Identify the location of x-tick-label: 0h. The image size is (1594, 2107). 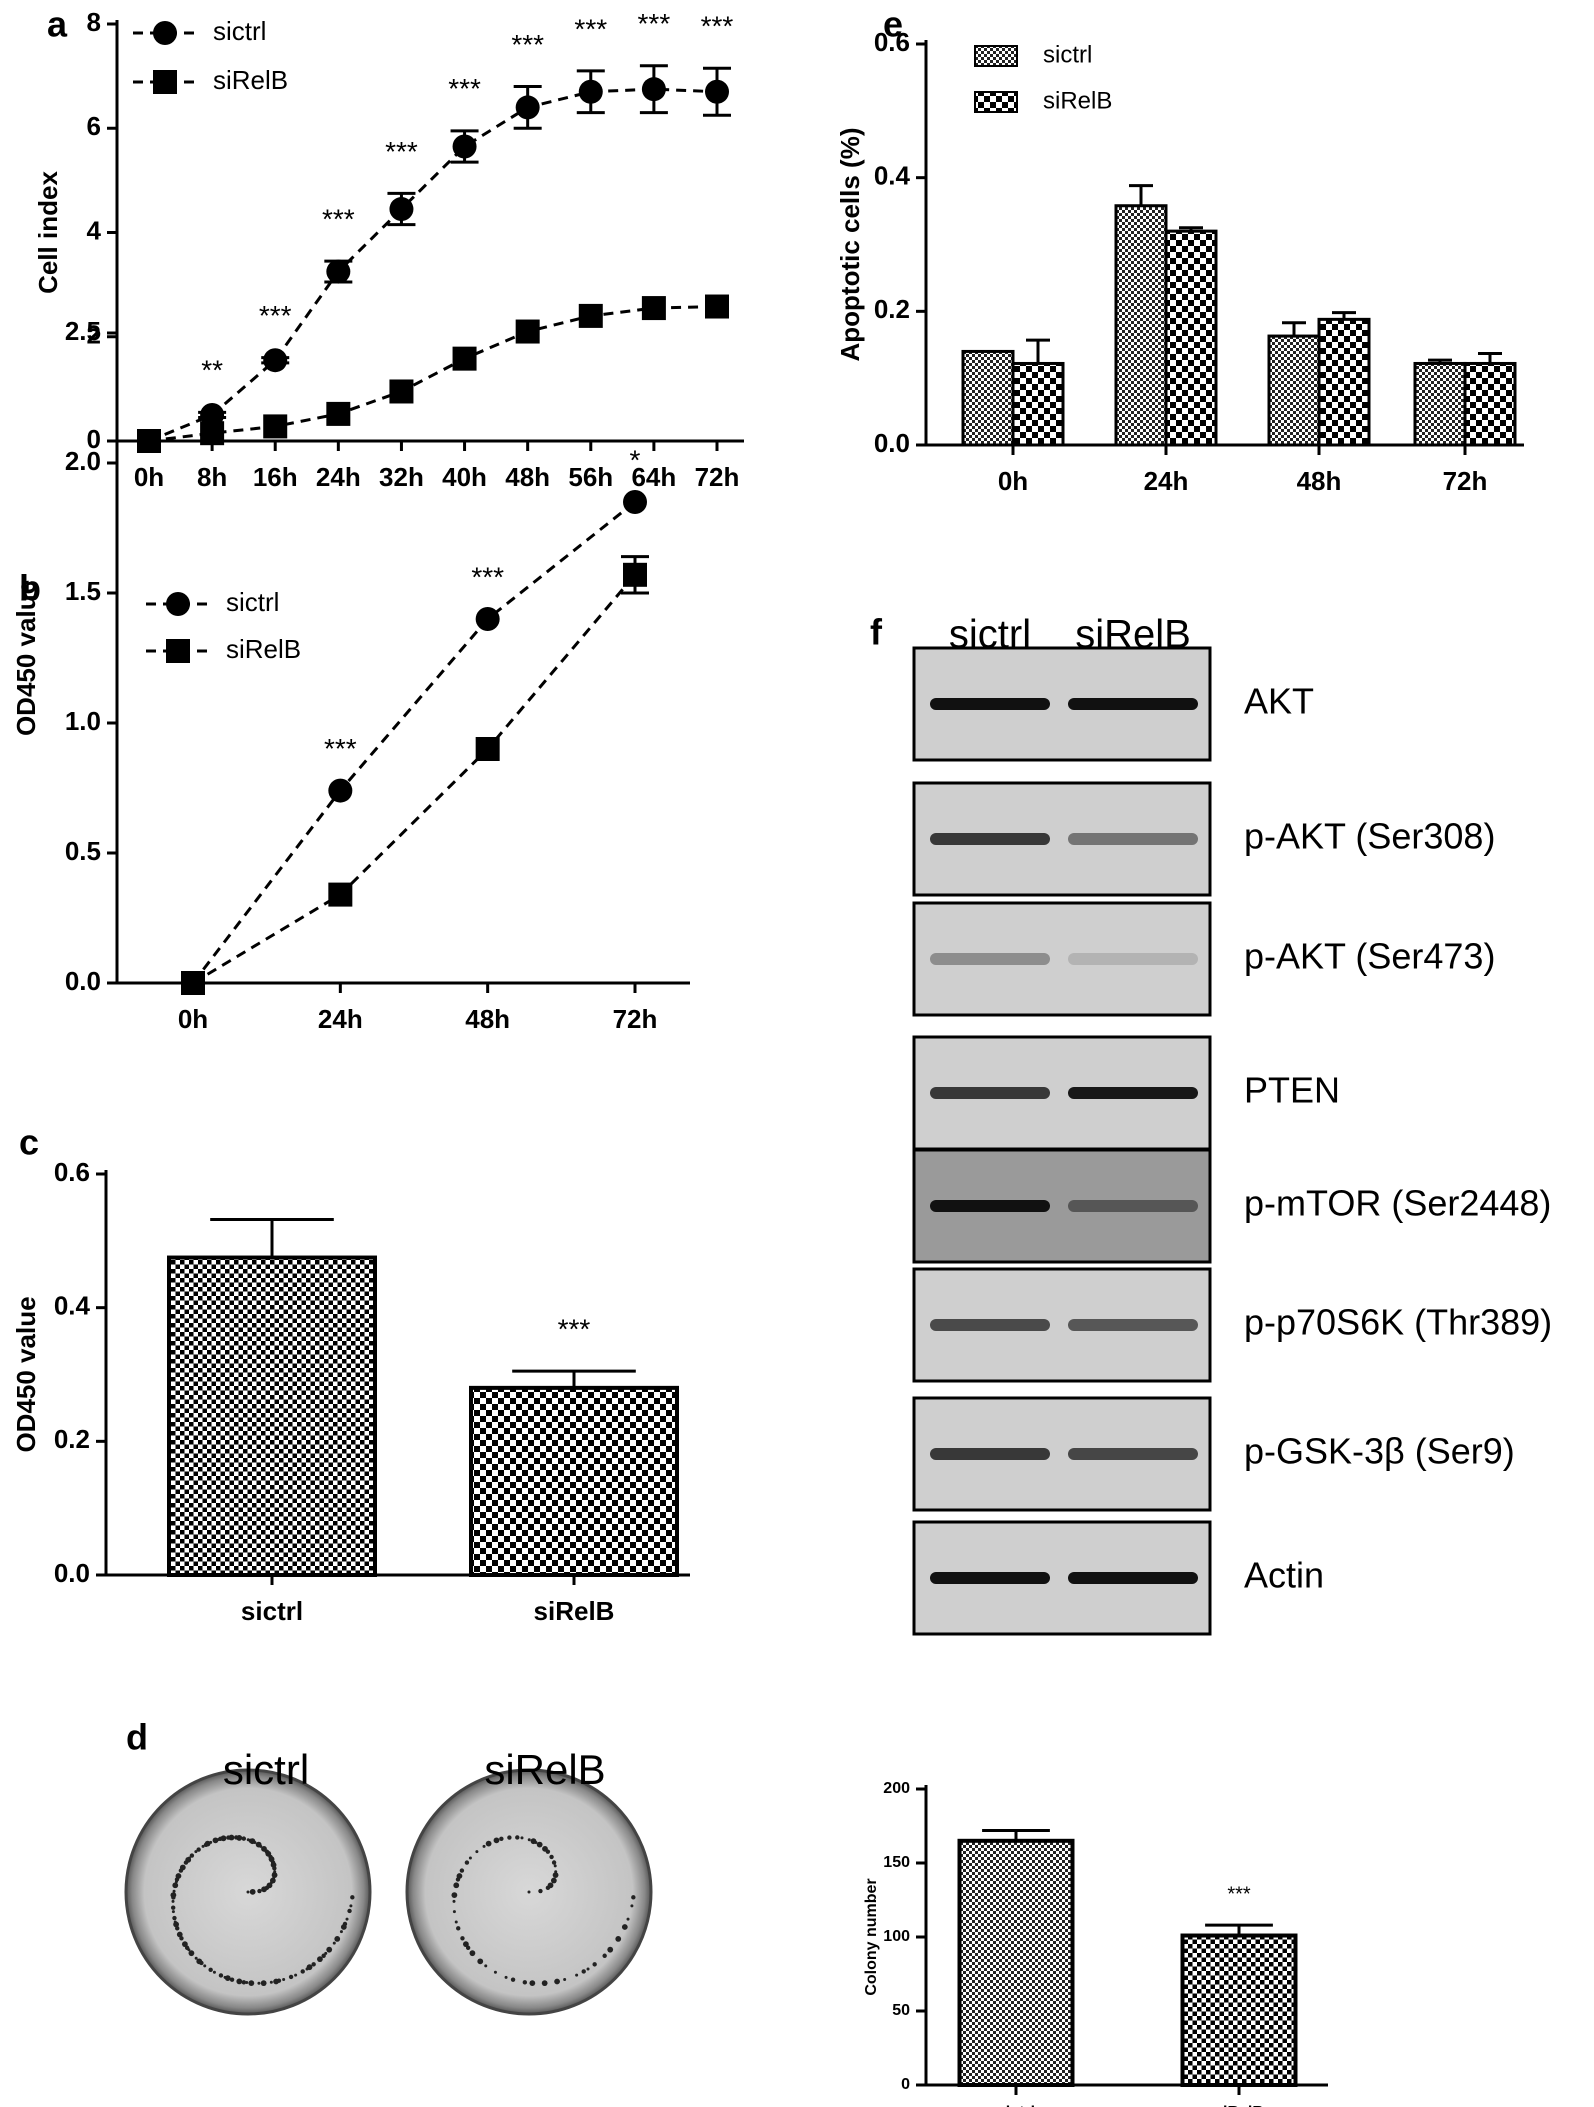
(193, 1019).